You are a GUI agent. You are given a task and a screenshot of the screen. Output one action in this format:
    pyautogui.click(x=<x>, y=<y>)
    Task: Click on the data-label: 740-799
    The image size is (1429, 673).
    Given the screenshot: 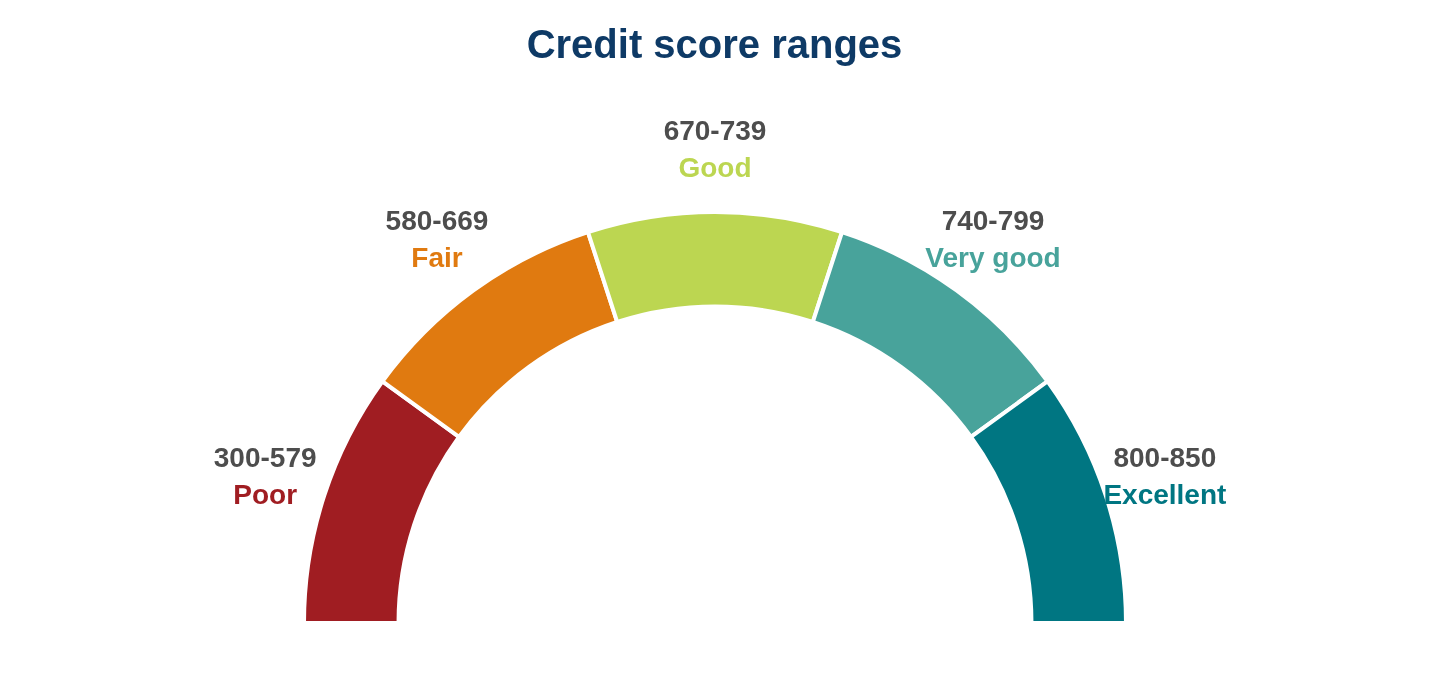 What is the action you would take?
    pyautogui.click(x=993, y=221)
    